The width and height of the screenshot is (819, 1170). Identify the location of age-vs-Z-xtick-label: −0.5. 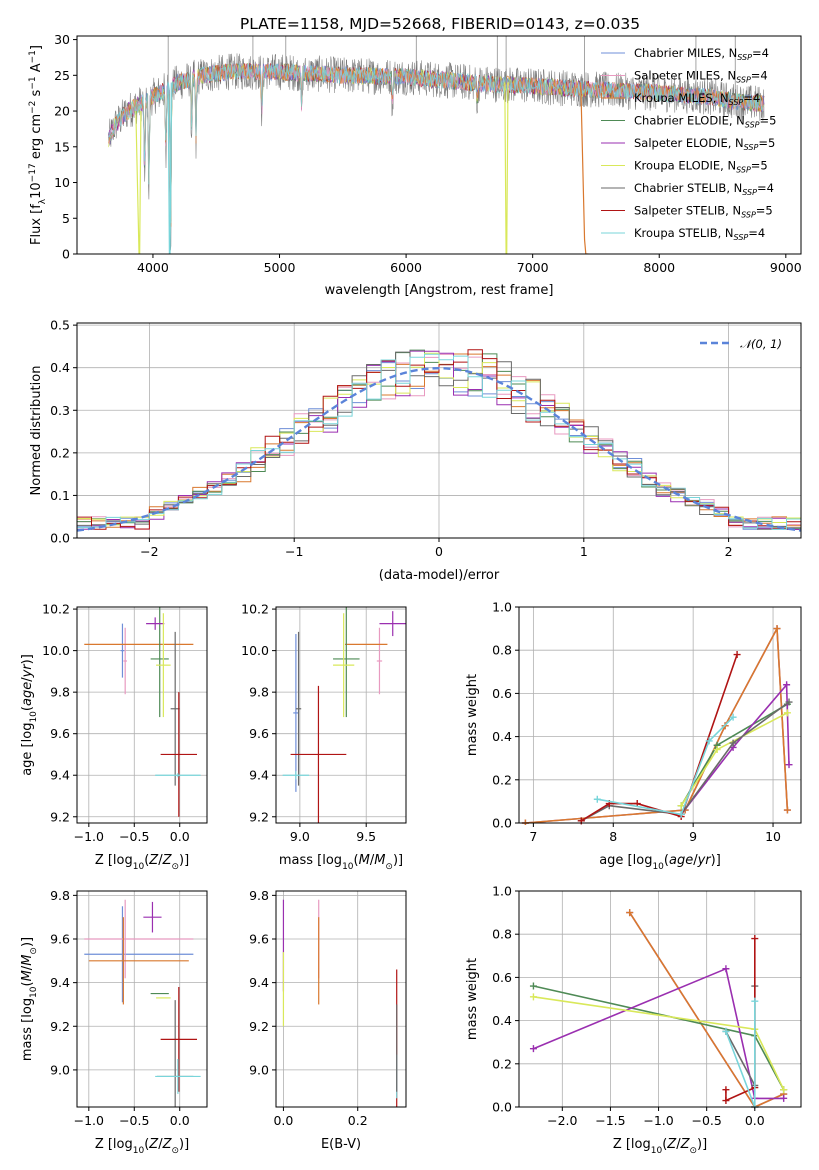
(134, 836).